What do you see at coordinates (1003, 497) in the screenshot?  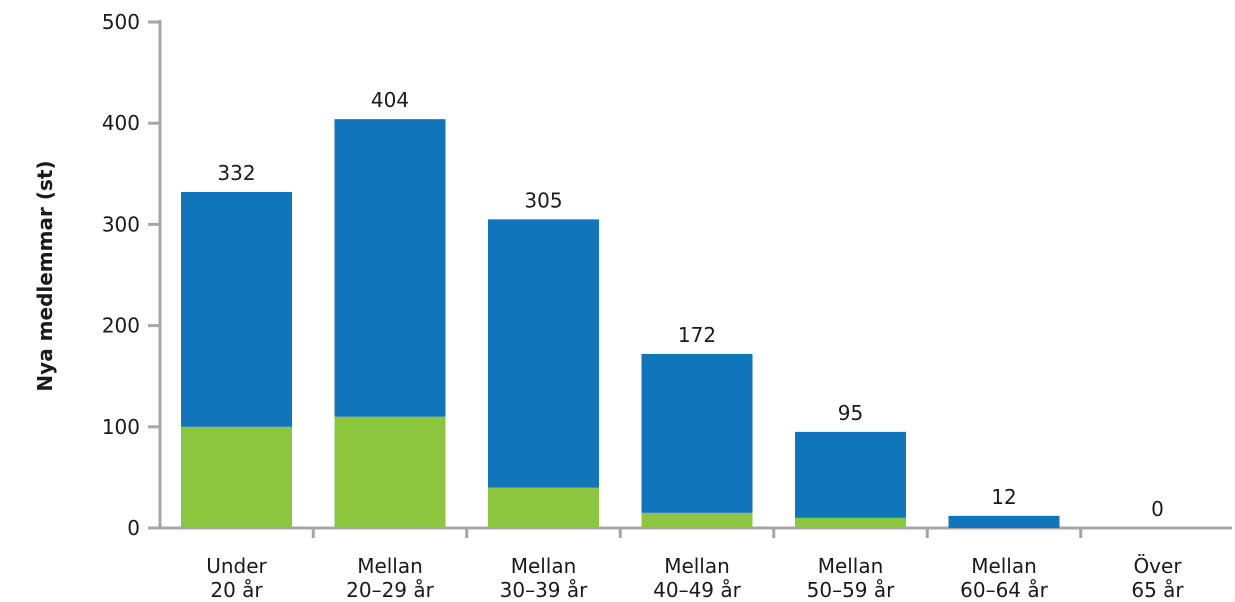 I see `bar-value-label: 12` at bounding box center [1003, 497].